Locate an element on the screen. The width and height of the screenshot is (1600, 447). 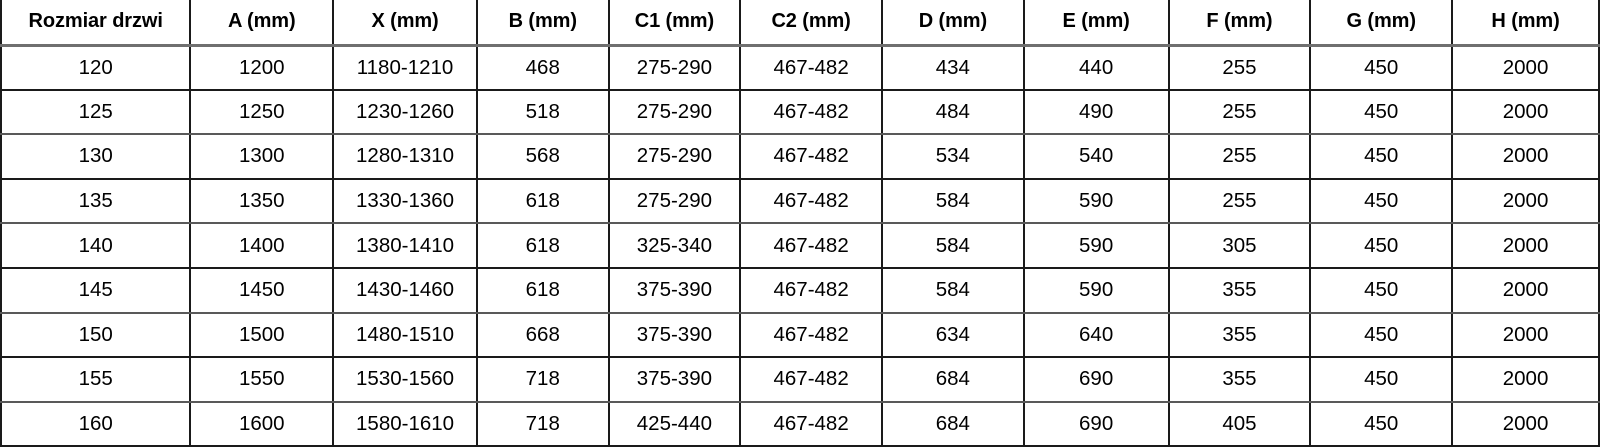
cell-b-mm: 718 is located at coordinates (543, 424).